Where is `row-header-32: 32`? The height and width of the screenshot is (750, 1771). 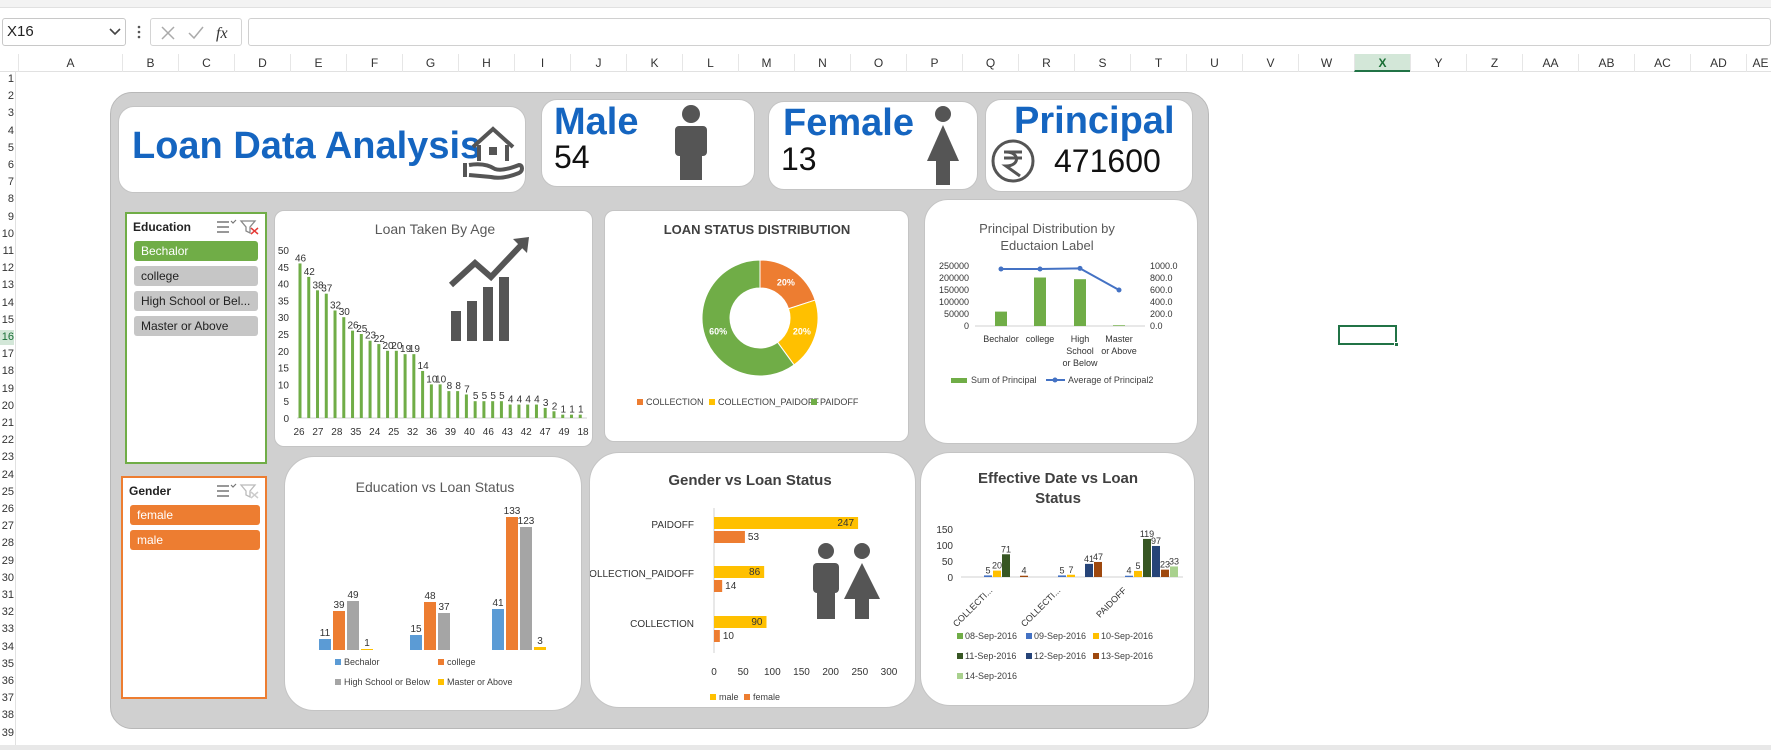 row-header-32: 32 is located at coordinates (7, 612).